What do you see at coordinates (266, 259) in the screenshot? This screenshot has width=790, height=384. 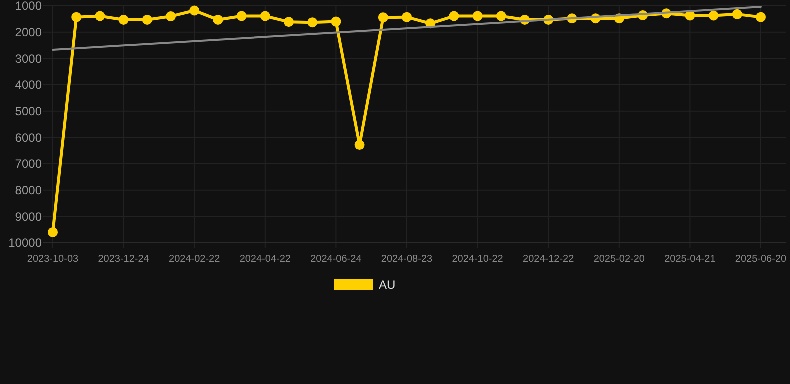 I see `x-tick-label: 2024-04-22` at bounding box center [266, 259].